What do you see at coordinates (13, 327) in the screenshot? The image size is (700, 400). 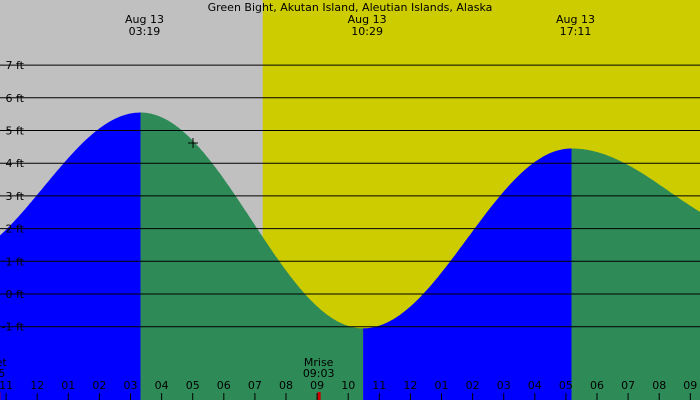 I see `y-tick-label: -1 ft` at bounding box center [13, 327].